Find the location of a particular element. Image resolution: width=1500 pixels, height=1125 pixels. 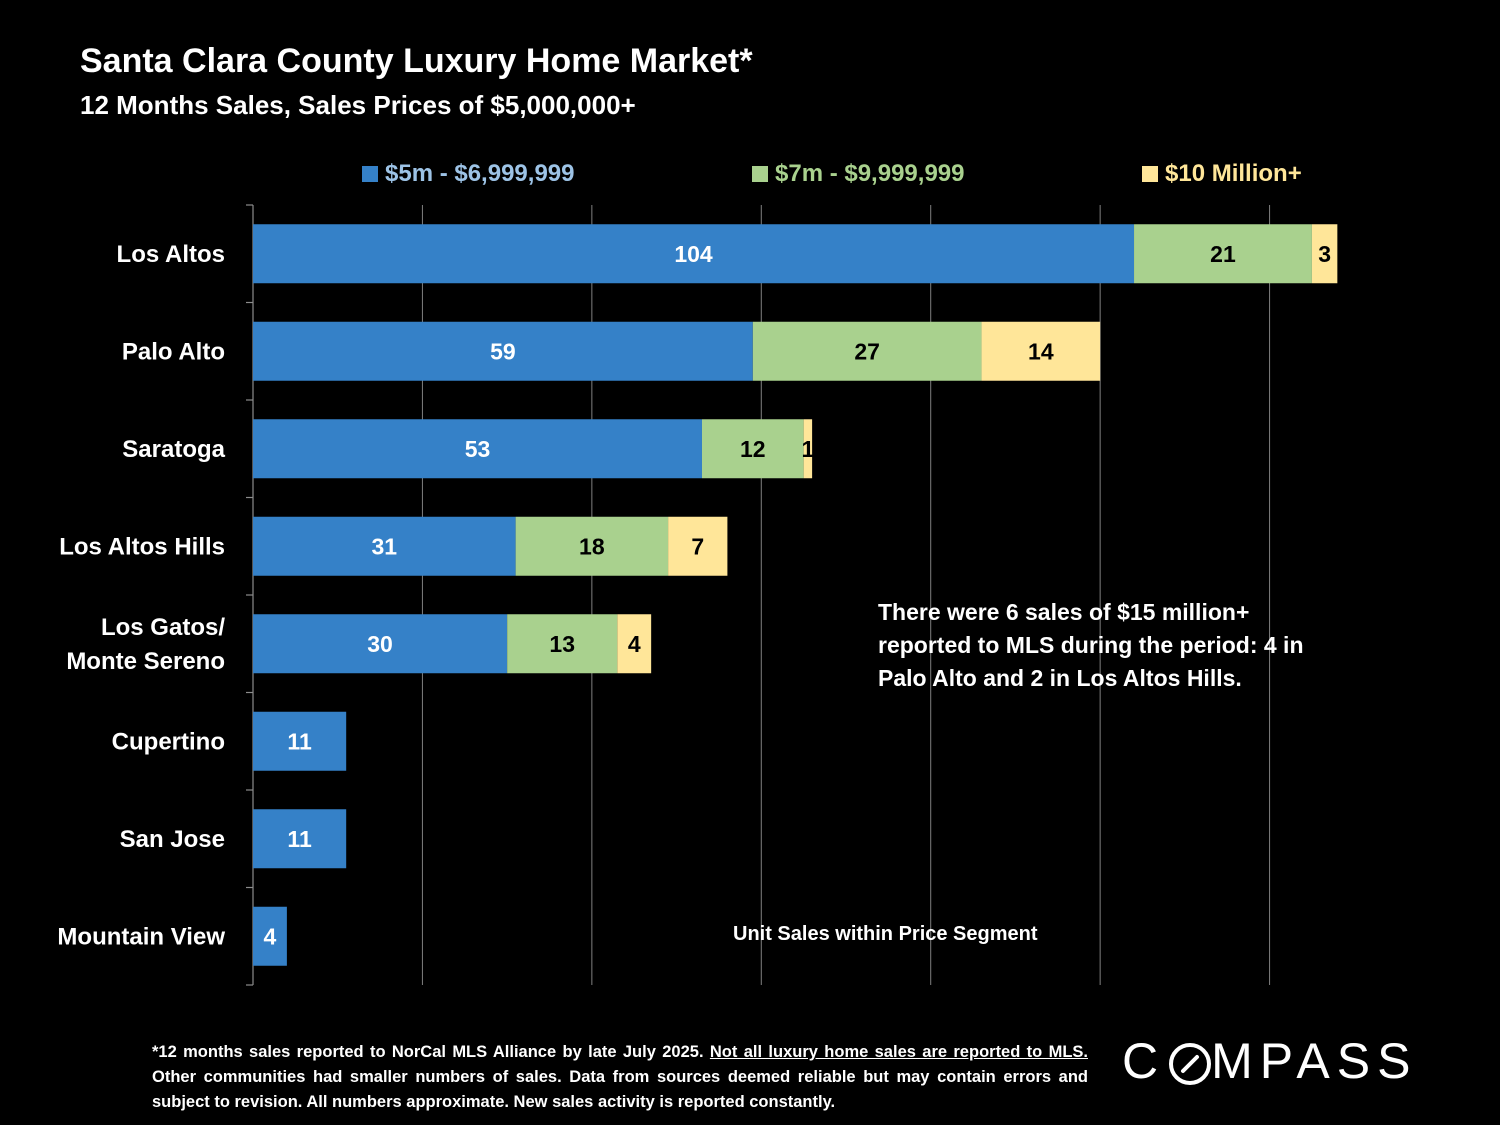

data-label: 104 is located at coordinates (693, 254).